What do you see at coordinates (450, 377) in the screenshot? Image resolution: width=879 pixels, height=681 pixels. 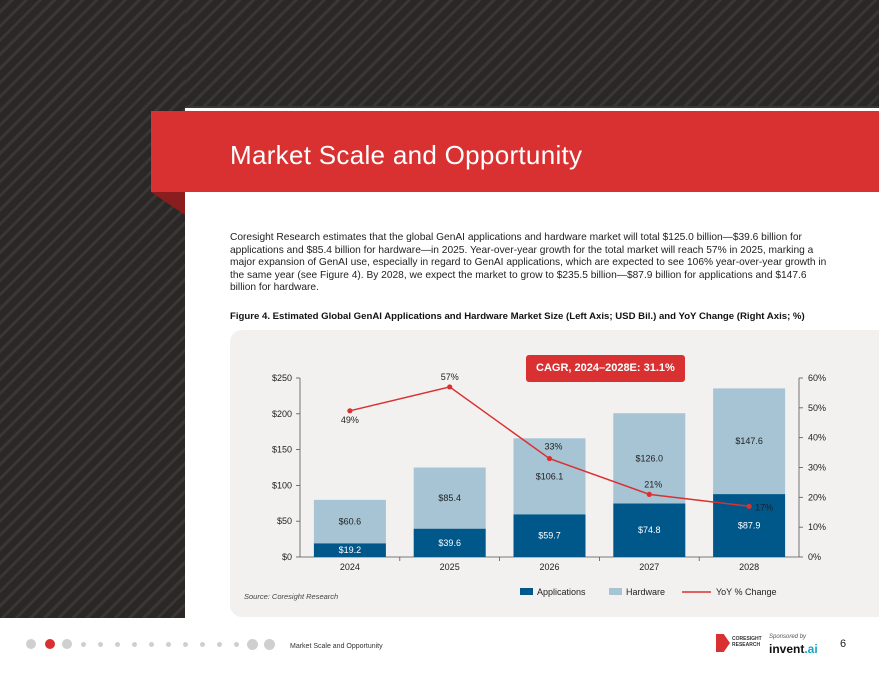 I see `yoy-label: 57%` at bounding box center [450, 377].